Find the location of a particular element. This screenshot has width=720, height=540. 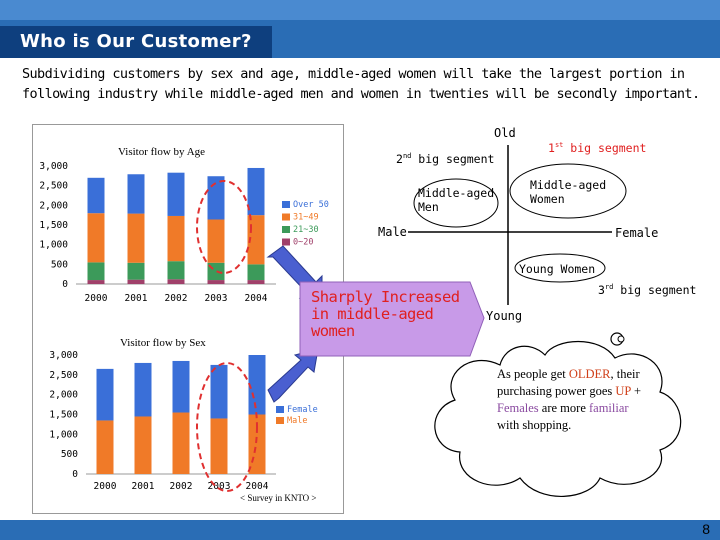

arrow-to-sex-chart is located at coordinates (293, 375).